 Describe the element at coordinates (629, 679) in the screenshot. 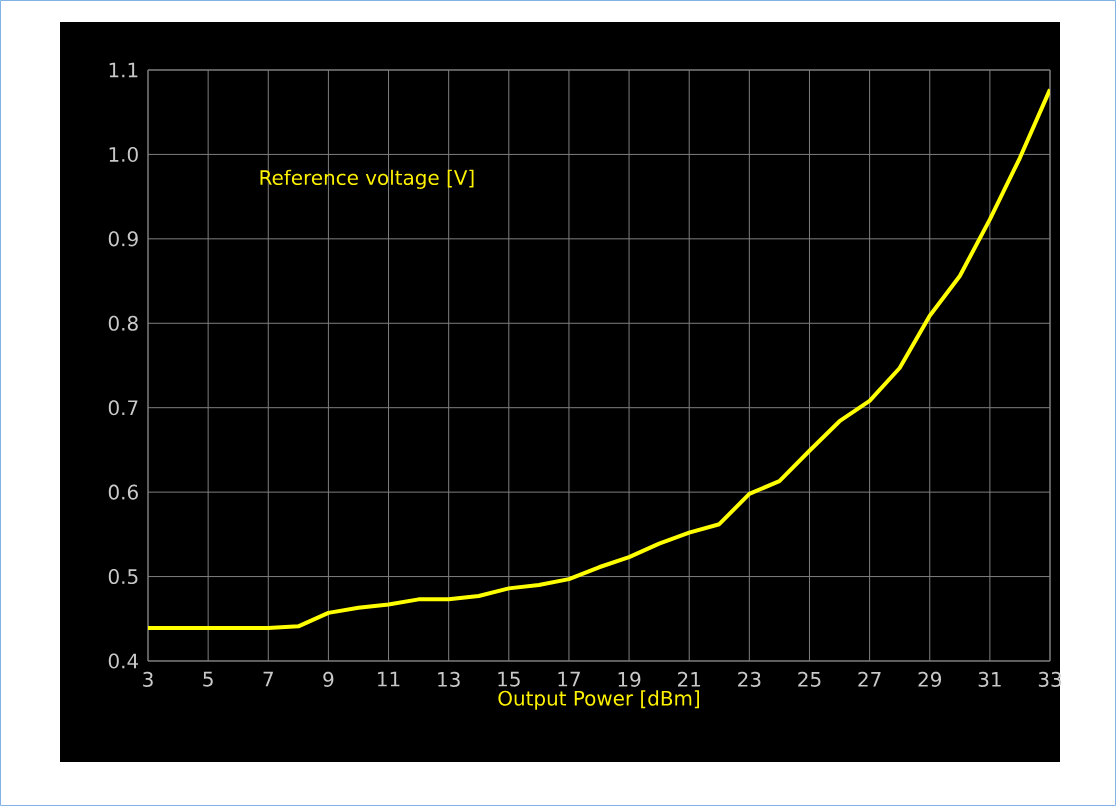

I see `x-tick-label: 19` at that location.